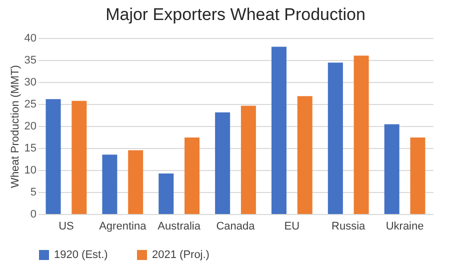 The height and width of the screenshot is (278, 462). What do you see at coordinates (181, 255) in the screenshot?
I see `legend-label: 2021 (Proj.)` at bounding box center [181, 255].